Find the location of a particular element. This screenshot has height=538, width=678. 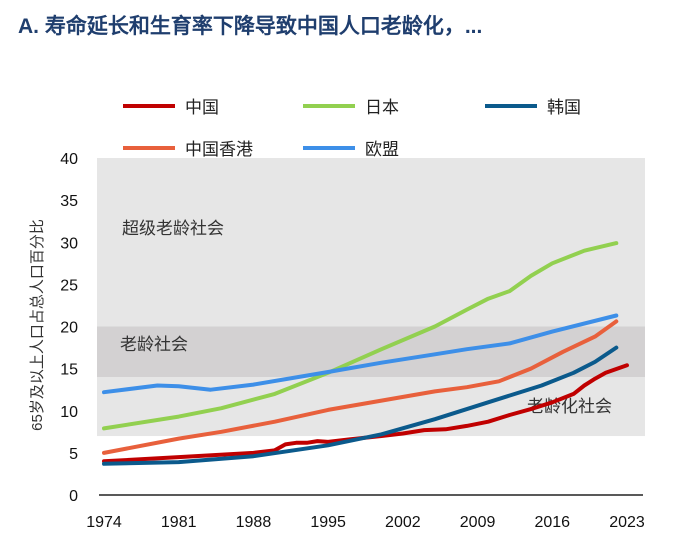

x-tick-label: 2016 is located at coordinates (552, 522).